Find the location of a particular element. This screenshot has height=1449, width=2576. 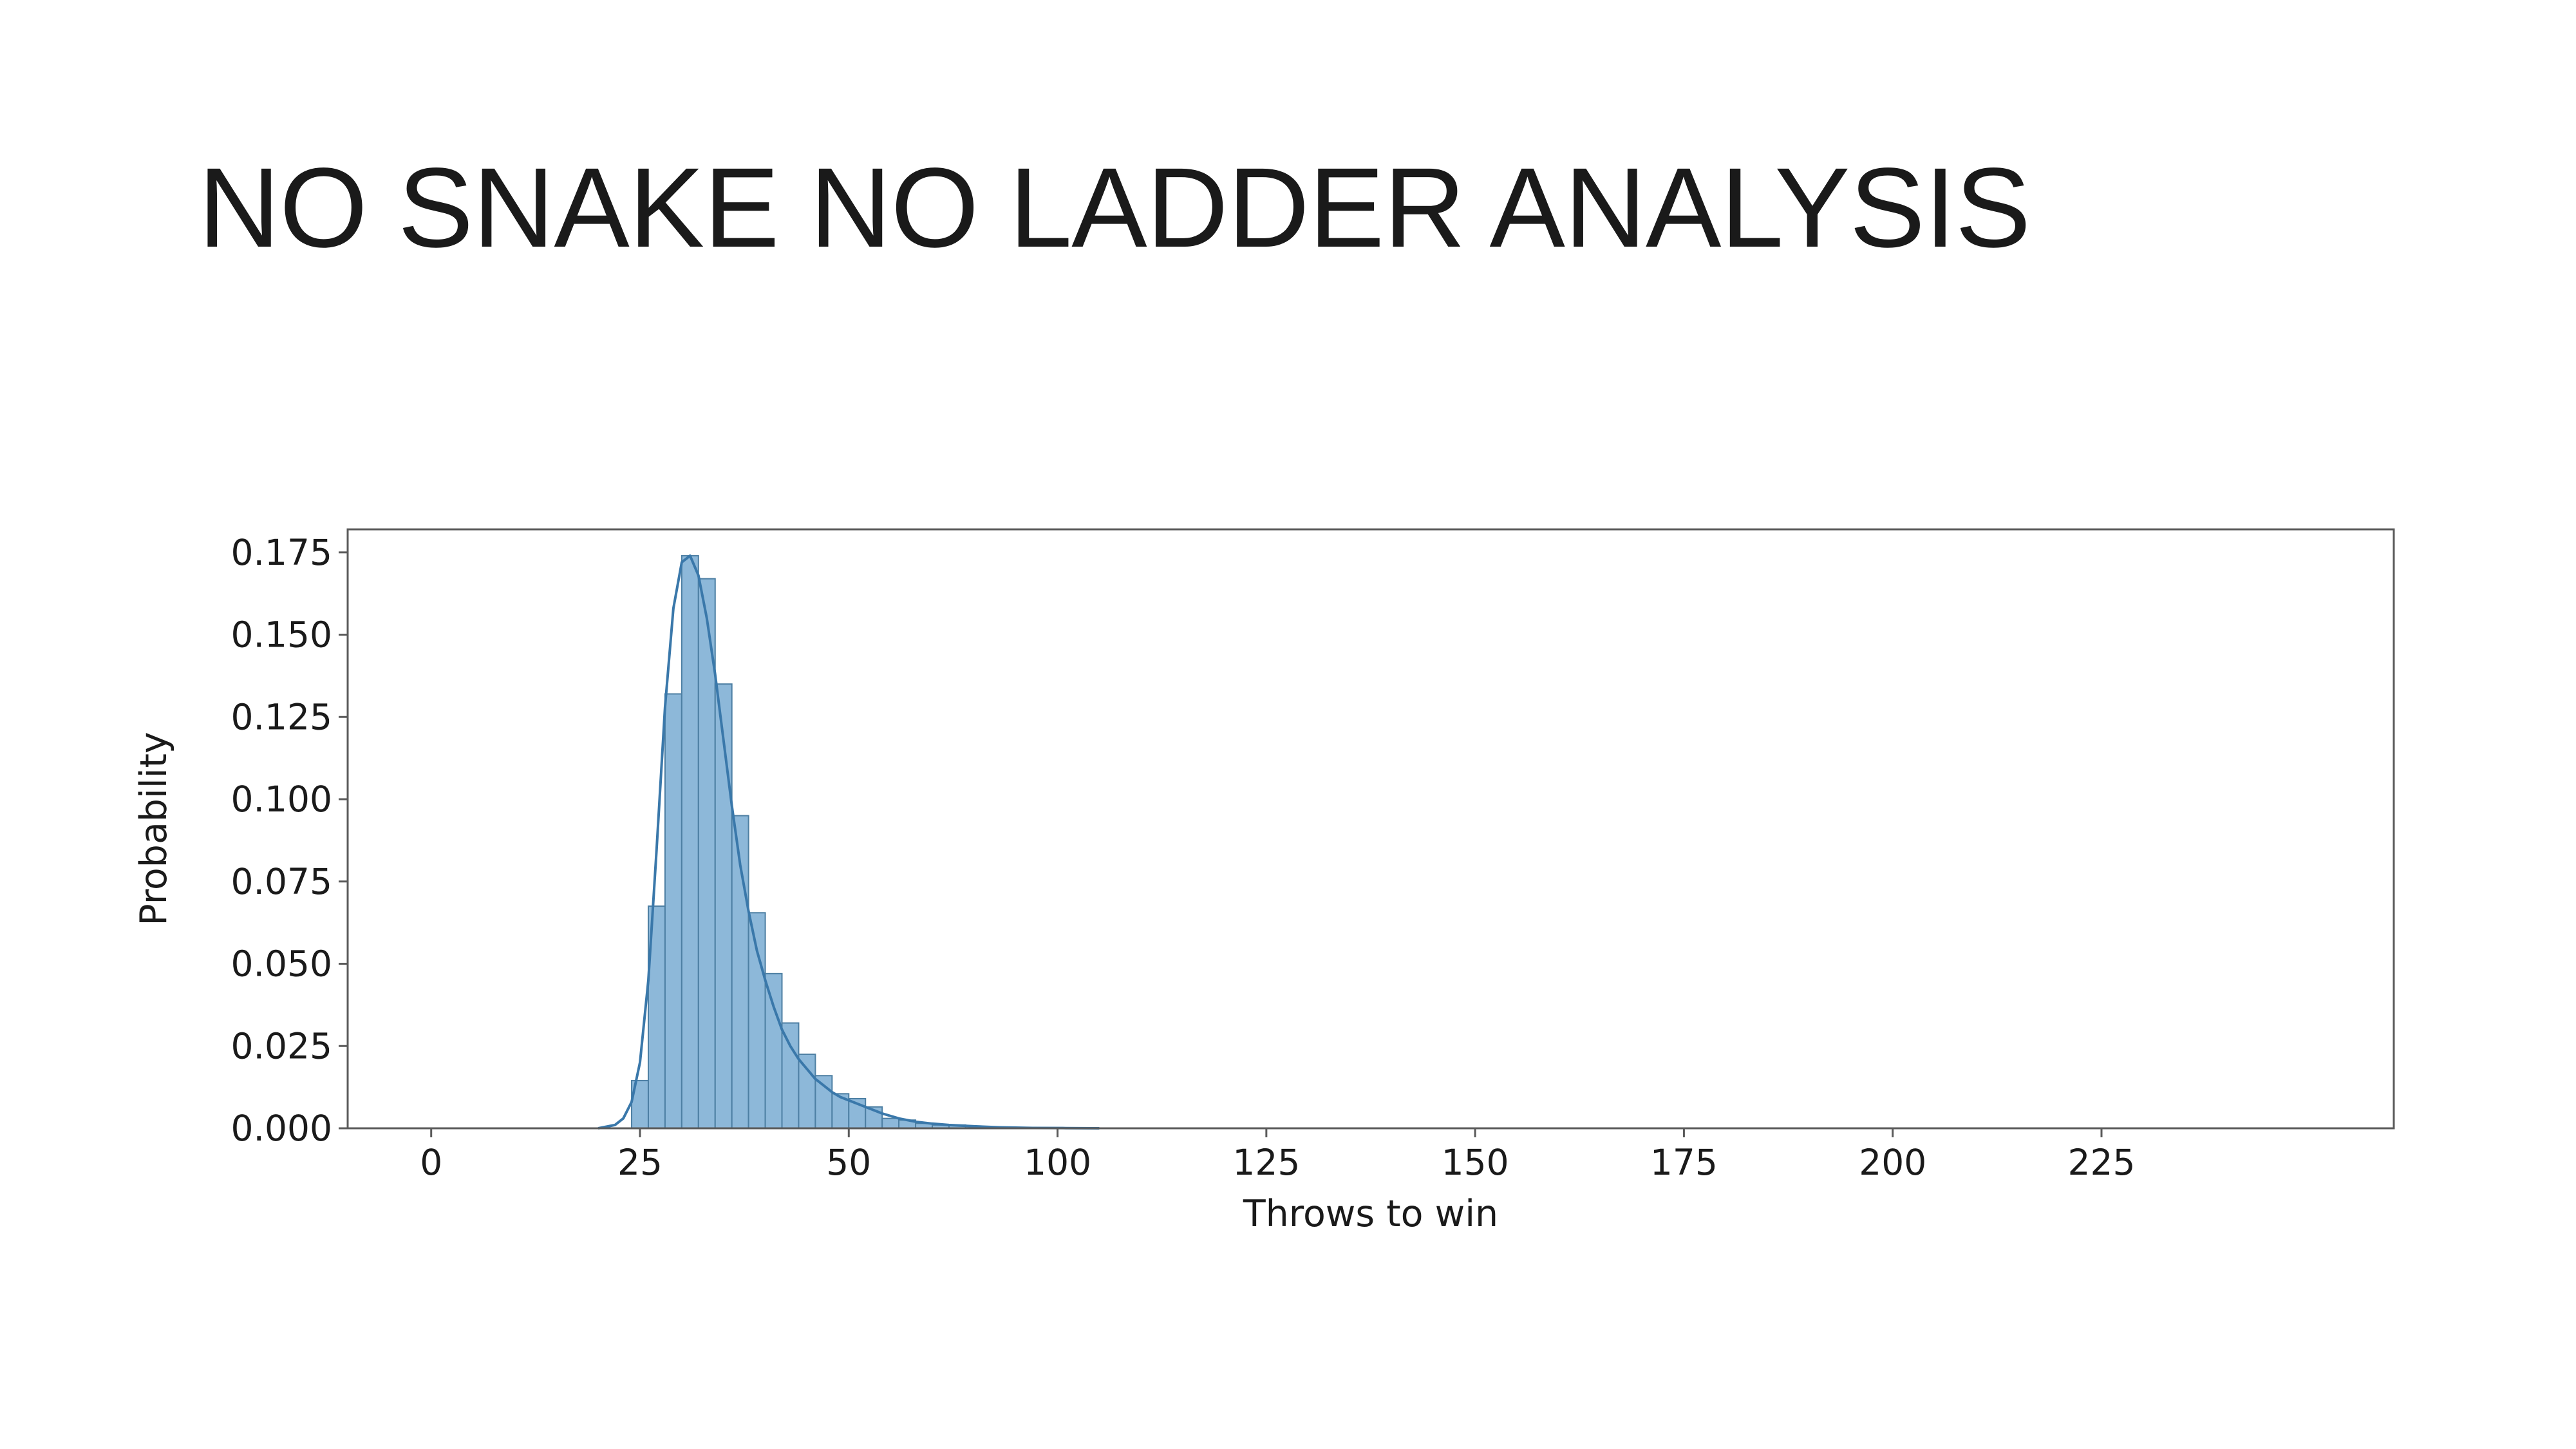

x-tick-label: 25 is located at coordinates (640, 1162).